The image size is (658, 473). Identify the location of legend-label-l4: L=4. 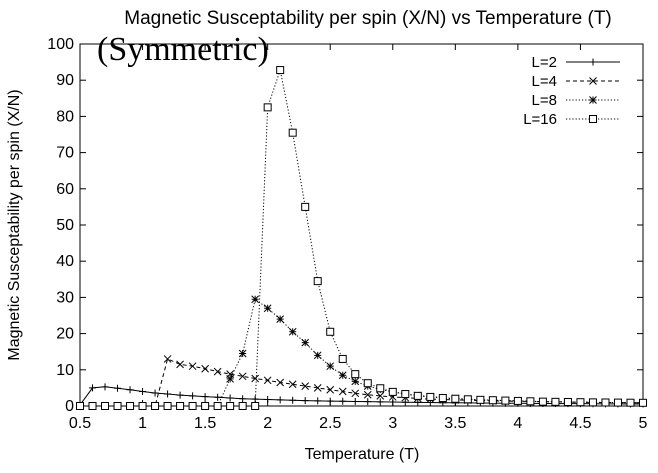
(544, 81).